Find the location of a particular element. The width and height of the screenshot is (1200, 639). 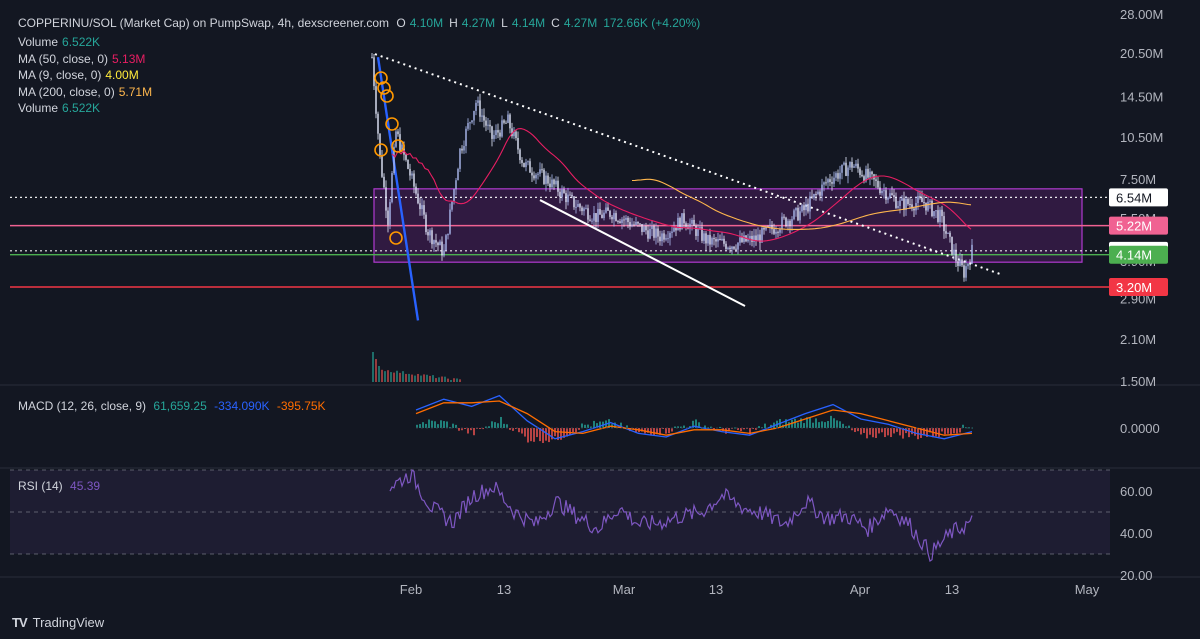

indicator-row: MA (9, close, 0) 4.00M is located at coordinates (80, 75).